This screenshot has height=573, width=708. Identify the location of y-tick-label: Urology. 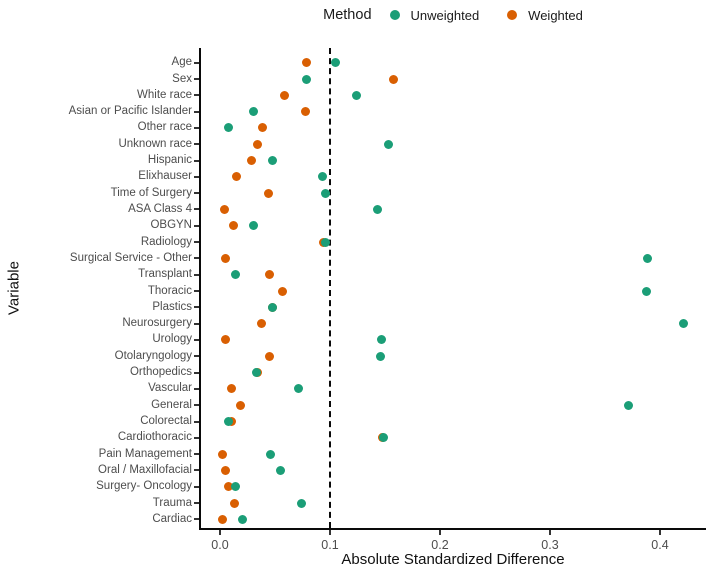
(172, 339).